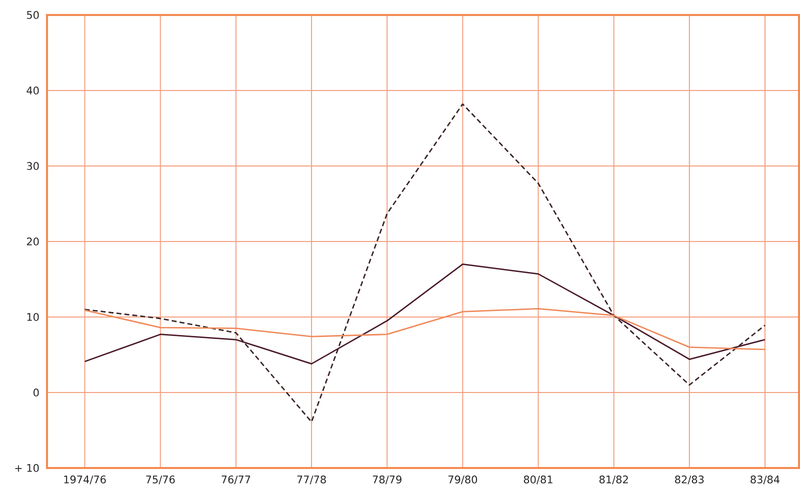 This screenshot has width=800, height=499. I want to click on x-tick-label: 80/81, so click(538, 480).